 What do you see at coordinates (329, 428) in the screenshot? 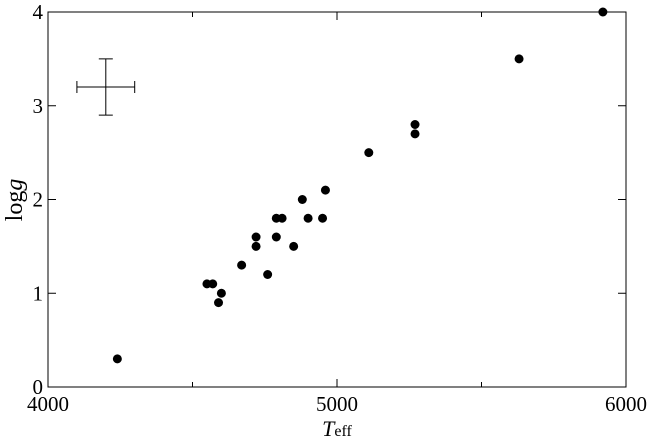
I see `x-label-symbol: T` at bounding box center [329, 428].